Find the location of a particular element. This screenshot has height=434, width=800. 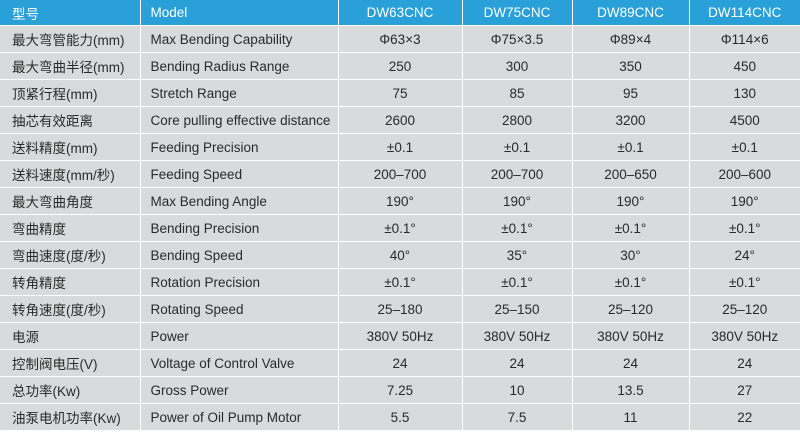

row-label-cn: 总功率(Kw) is located at coordinates (70, 390).